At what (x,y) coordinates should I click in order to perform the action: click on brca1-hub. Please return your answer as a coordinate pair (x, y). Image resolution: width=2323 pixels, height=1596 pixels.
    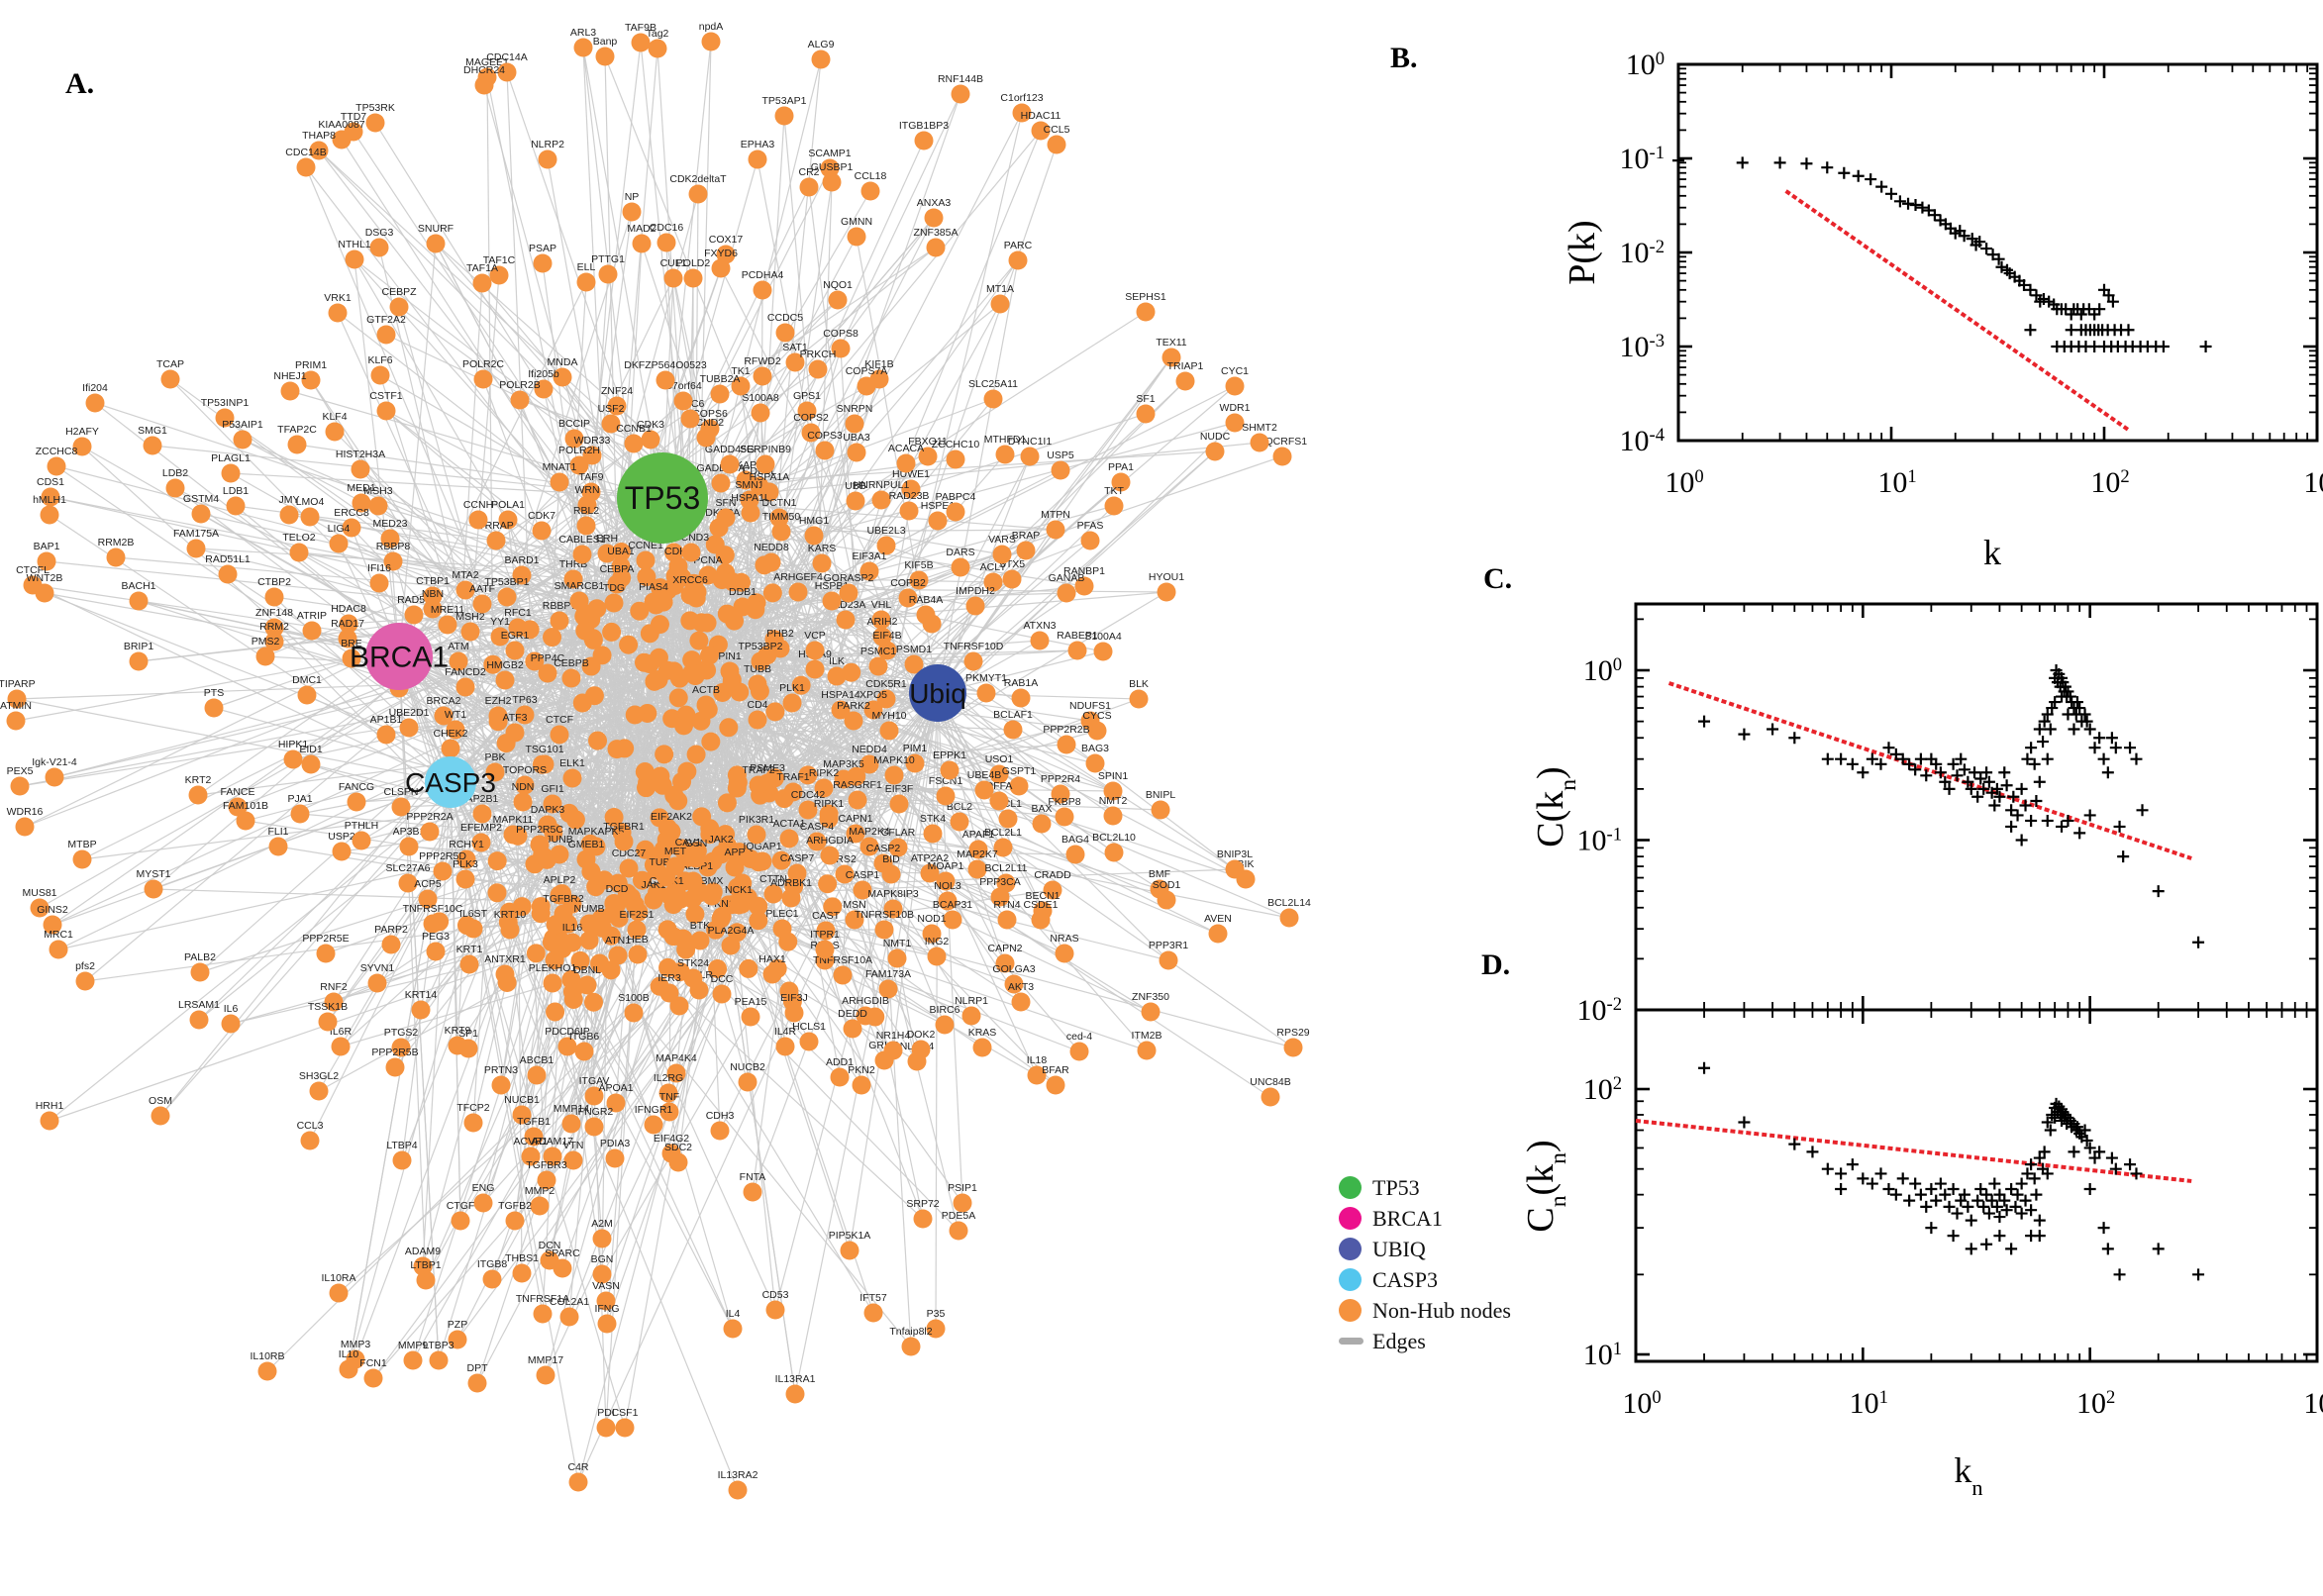
    Looking at the image, I should click on (399, 656).